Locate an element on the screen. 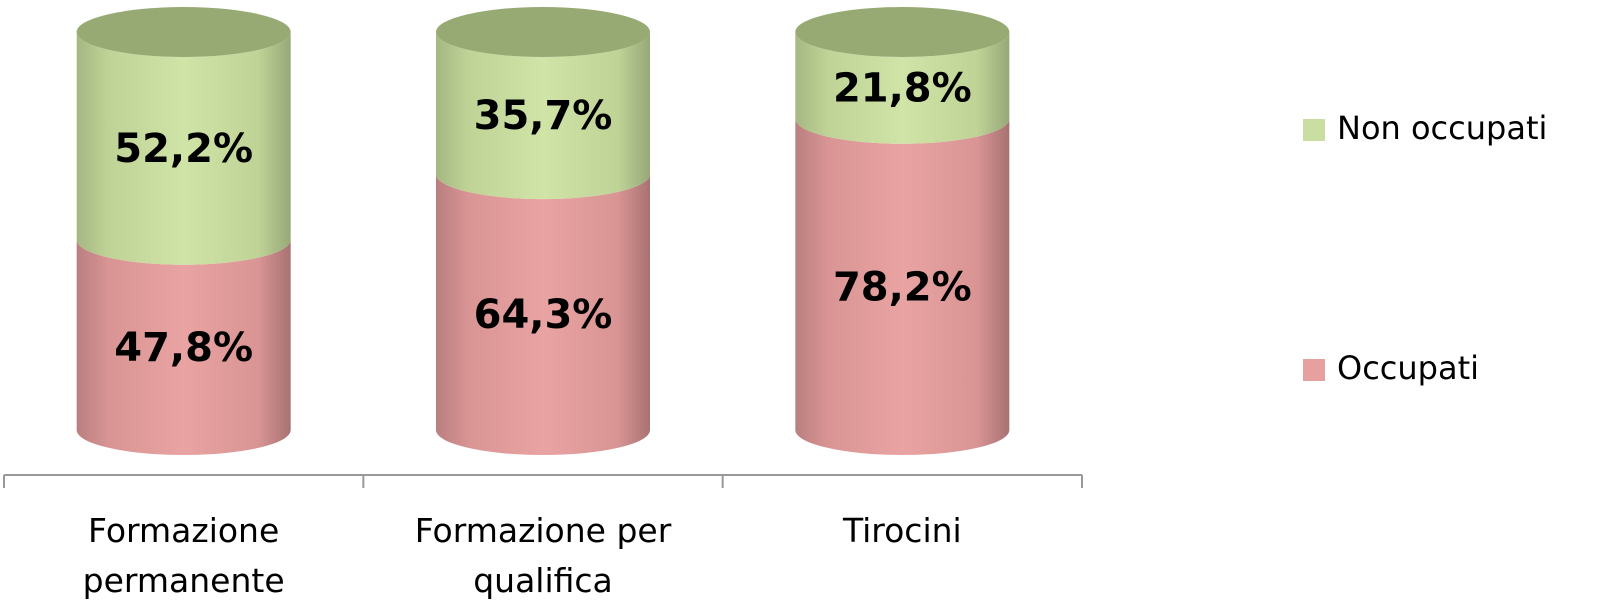 This screenshot has width=1614, height=616. x-tick-label: Formazione per qualifica is located at coordinates (543, 555).